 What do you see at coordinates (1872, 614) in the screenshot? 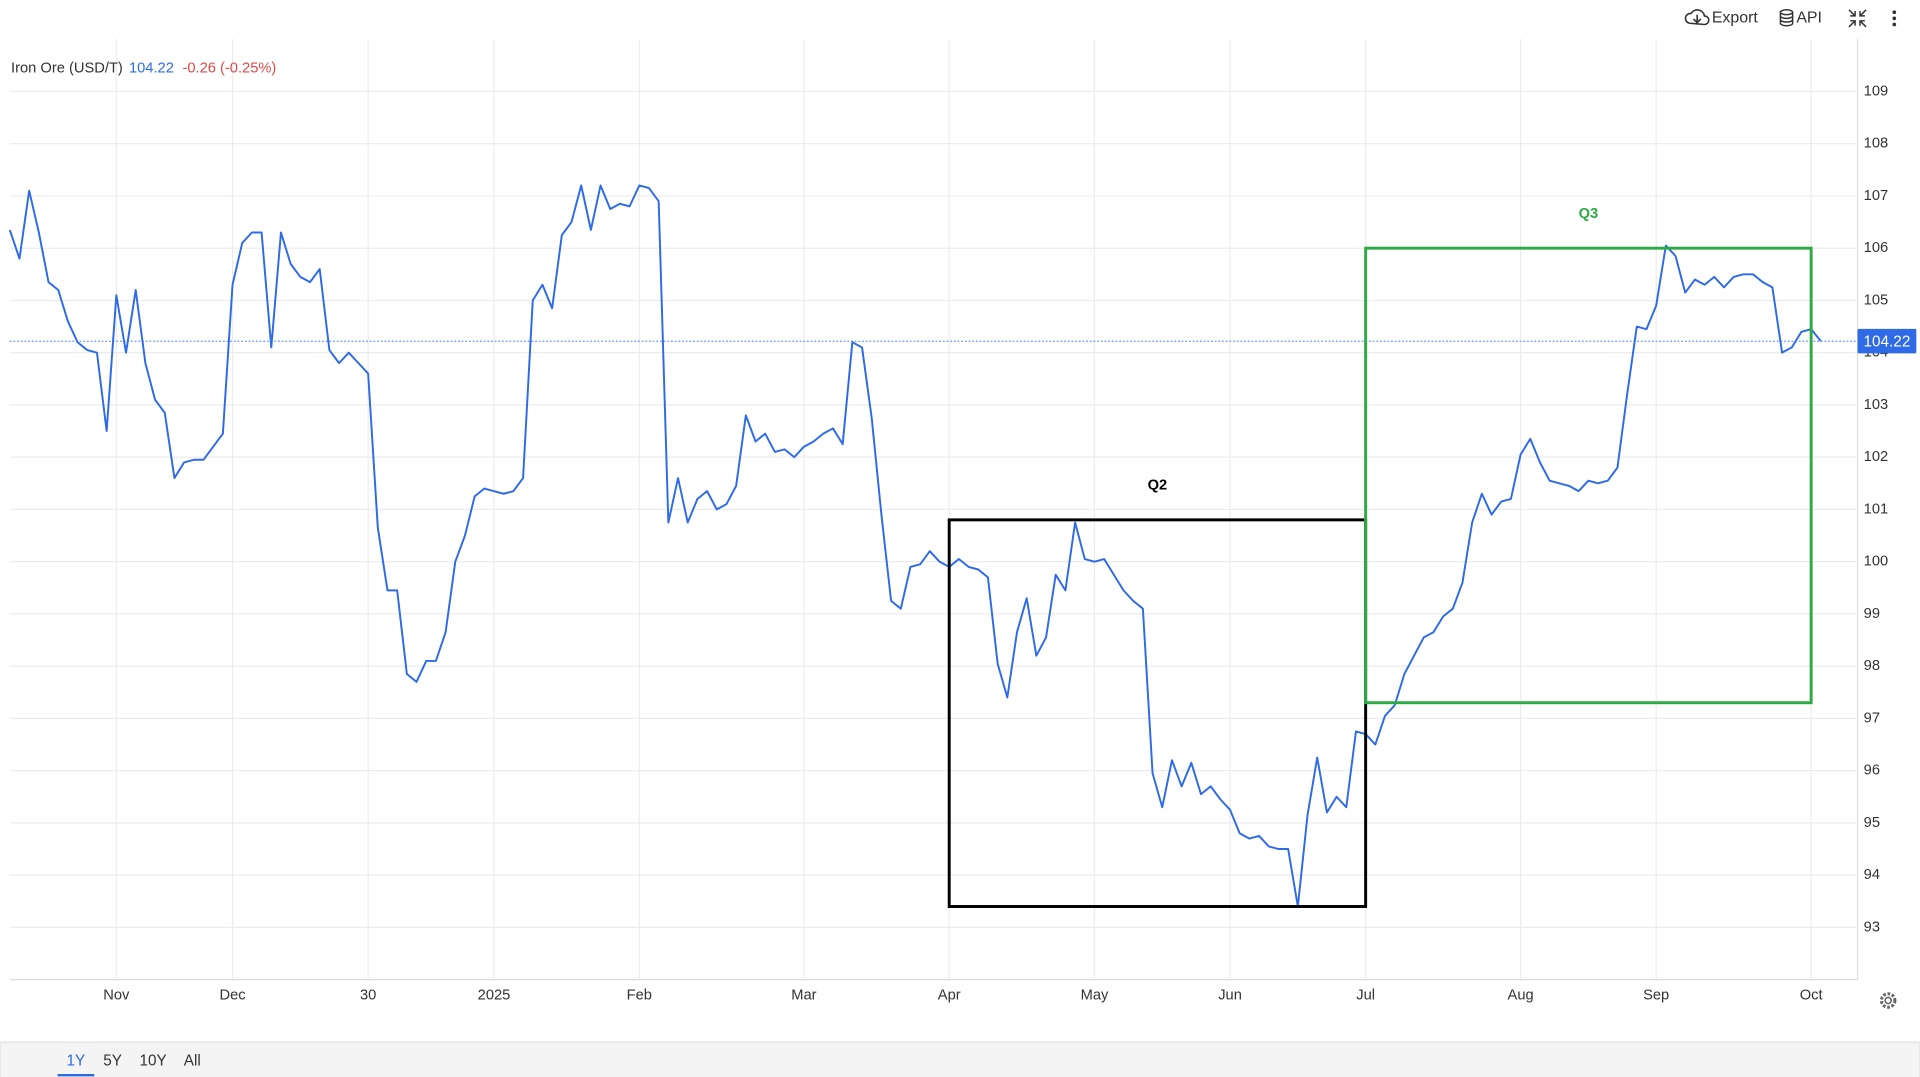
I see `y-tick-label: 99` at bounding box center [1872, 614].